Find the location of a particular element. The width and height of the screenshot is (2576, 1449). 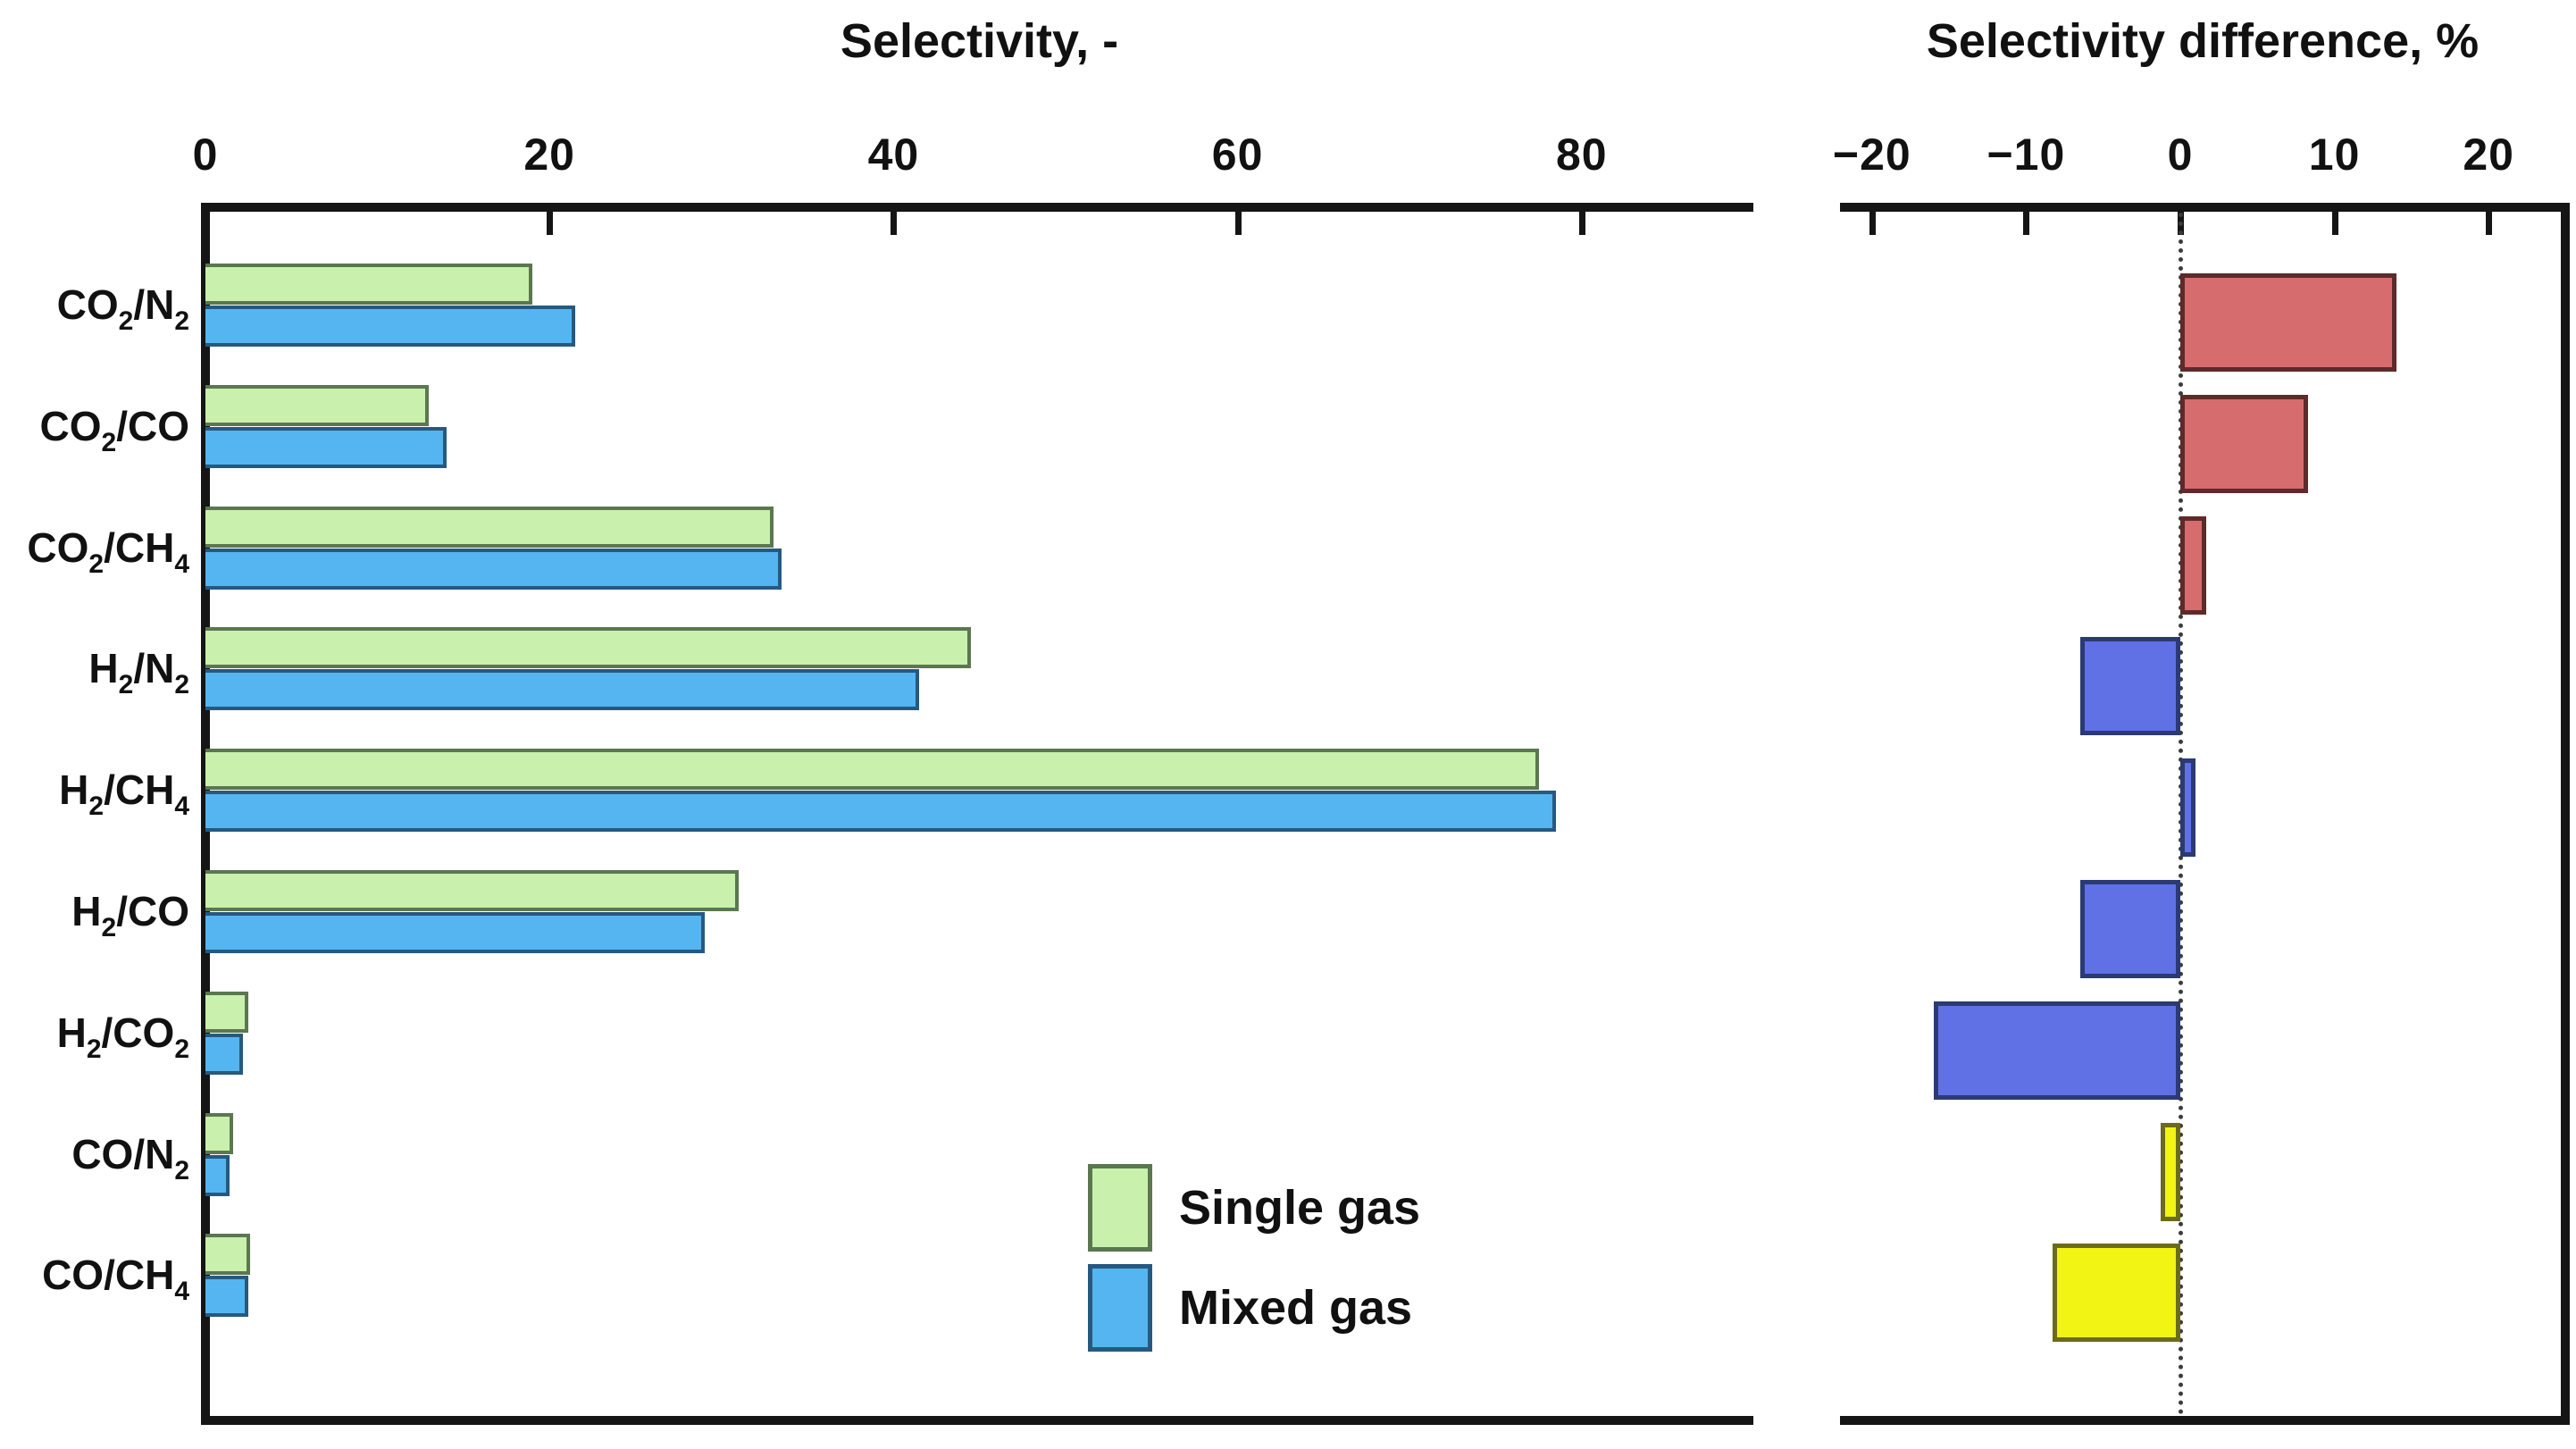

category-label-1: CO2/CO is located at coordinates (114, 429).